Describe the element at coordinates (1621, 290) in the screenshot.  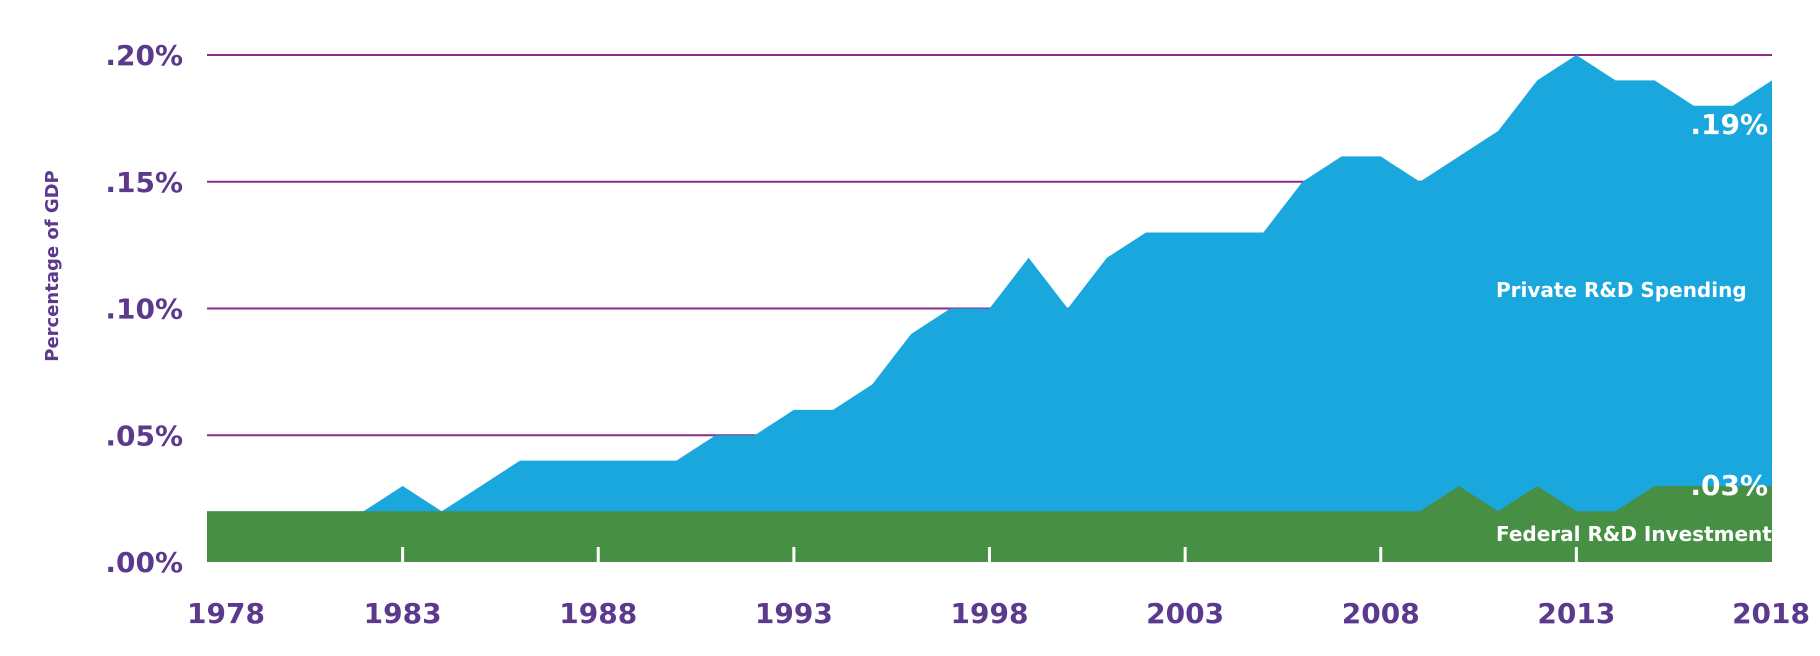
I see `series-label-private: Private R&D Spending` at that location.